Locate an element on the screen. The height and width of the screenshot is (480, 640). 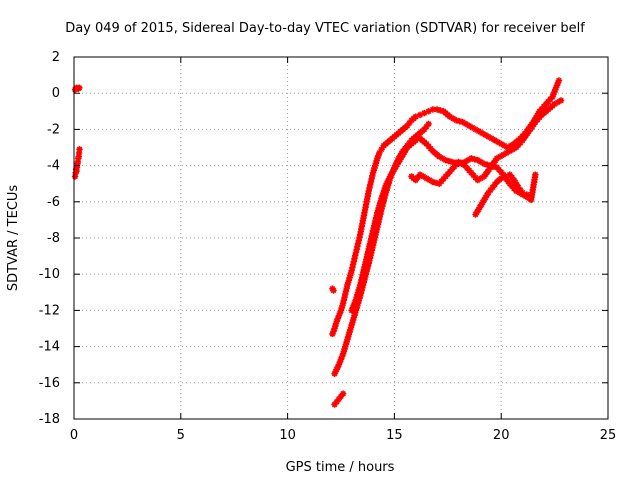
x-tick-label: 0 is located at coordinates (74, 435).